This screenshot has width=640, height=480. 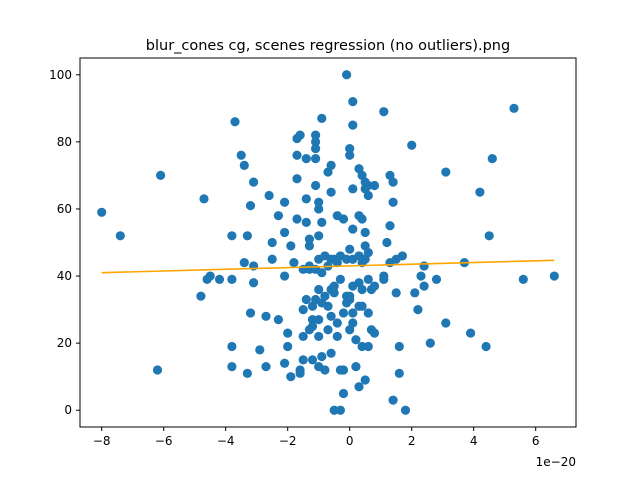 I want to click on x-tick-label: −4, so click(x=226, y=441).